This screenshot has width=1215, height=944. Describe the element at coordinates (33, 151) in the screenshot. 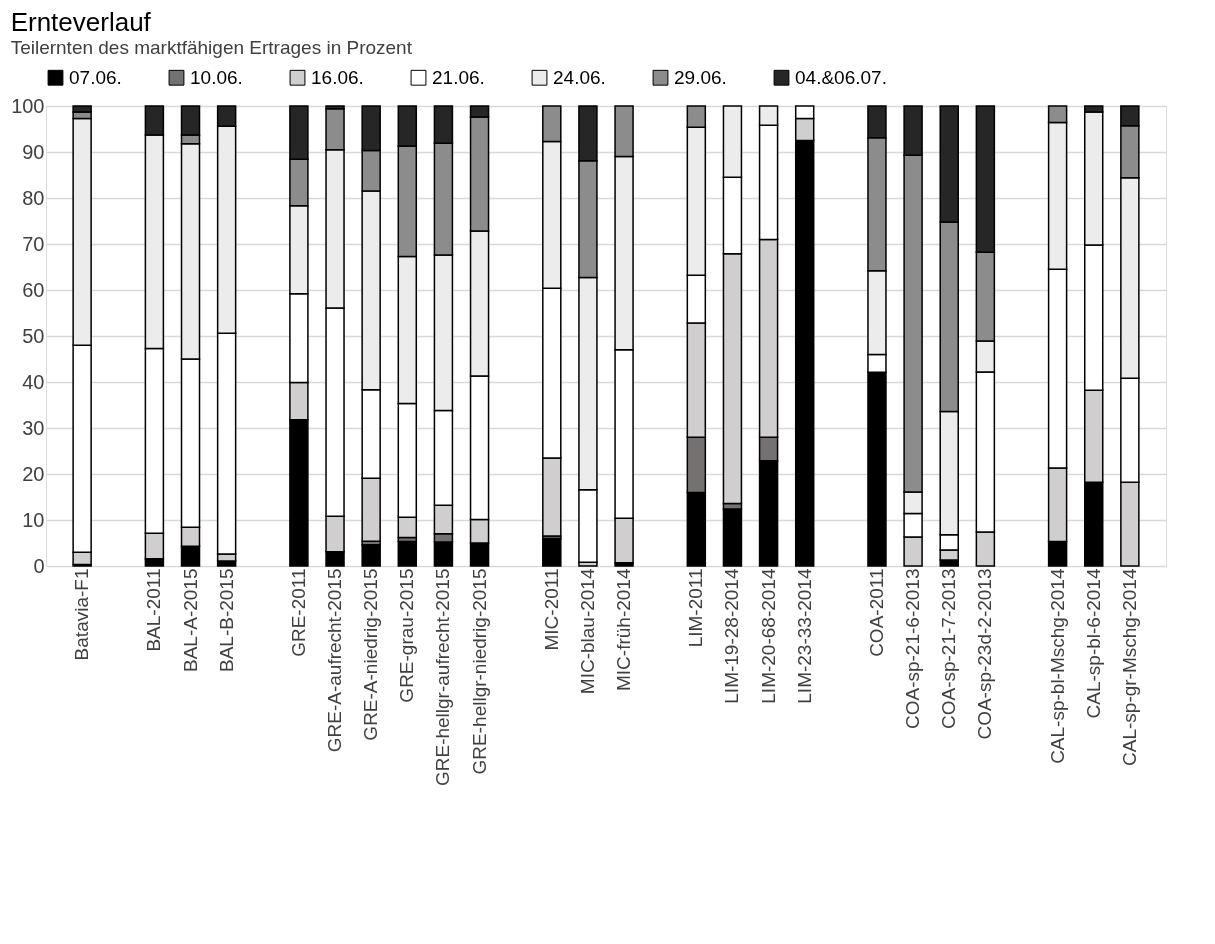

I see `y-tick-label: 90` at that location.